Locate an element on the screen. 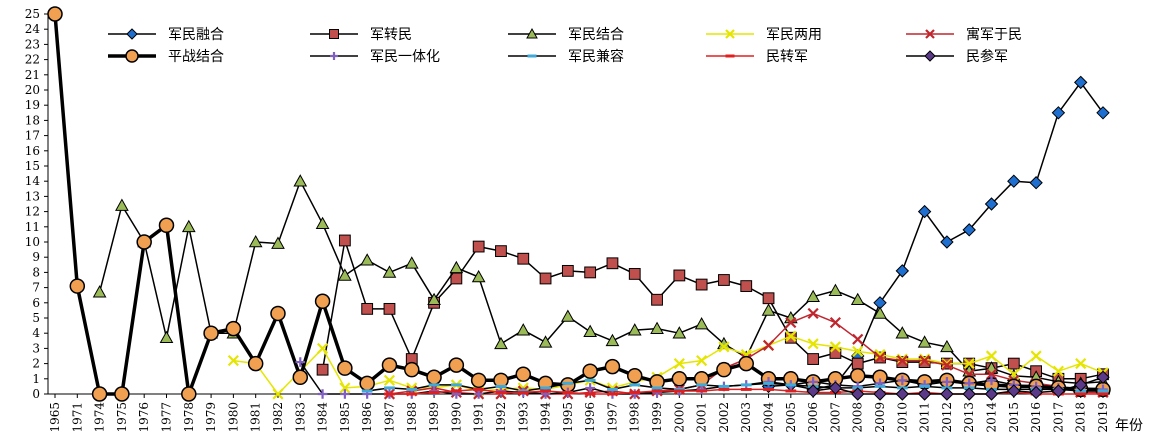 The height and width of the screenshot is (439, 1150). y-tick-label: 13 is located at coordinates (32, 196).